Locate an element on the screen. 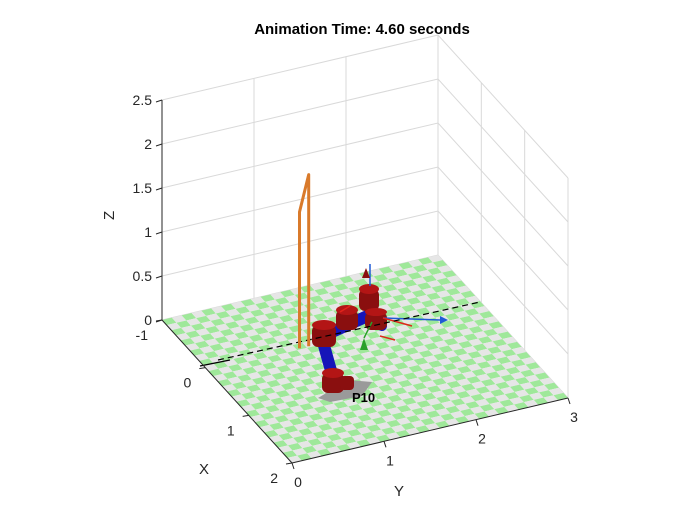 The image size is (700, 525). frame-arrow-x2 is located at coordinates (387, 338).